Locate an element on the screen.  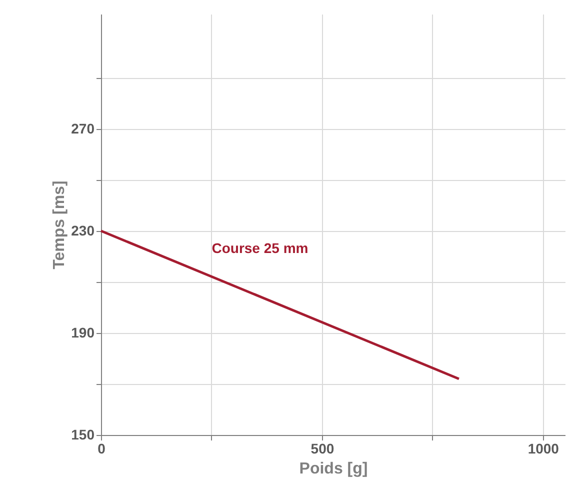
x-axis-title: Poids [g] is located at coordinates (333, 469).